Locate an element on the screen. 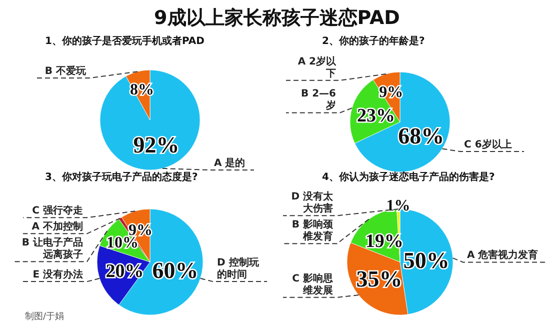 This screenshot has width=554, height=331. slice-label: A 不加控制 is located at coordinates (57, 226).